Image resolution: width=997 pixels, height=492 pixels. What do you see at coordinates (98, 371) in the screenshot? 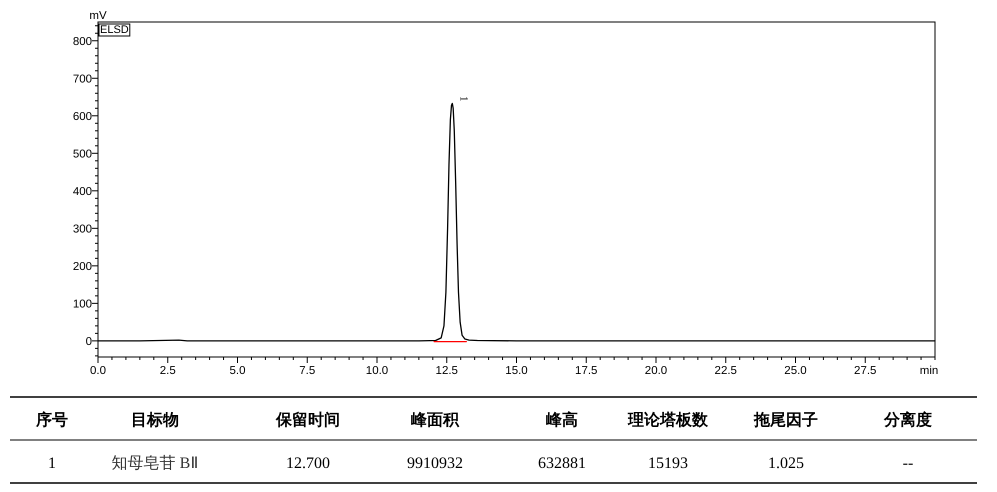
I see `x-tick-label: 0.0` at bounding box center [98, 371].